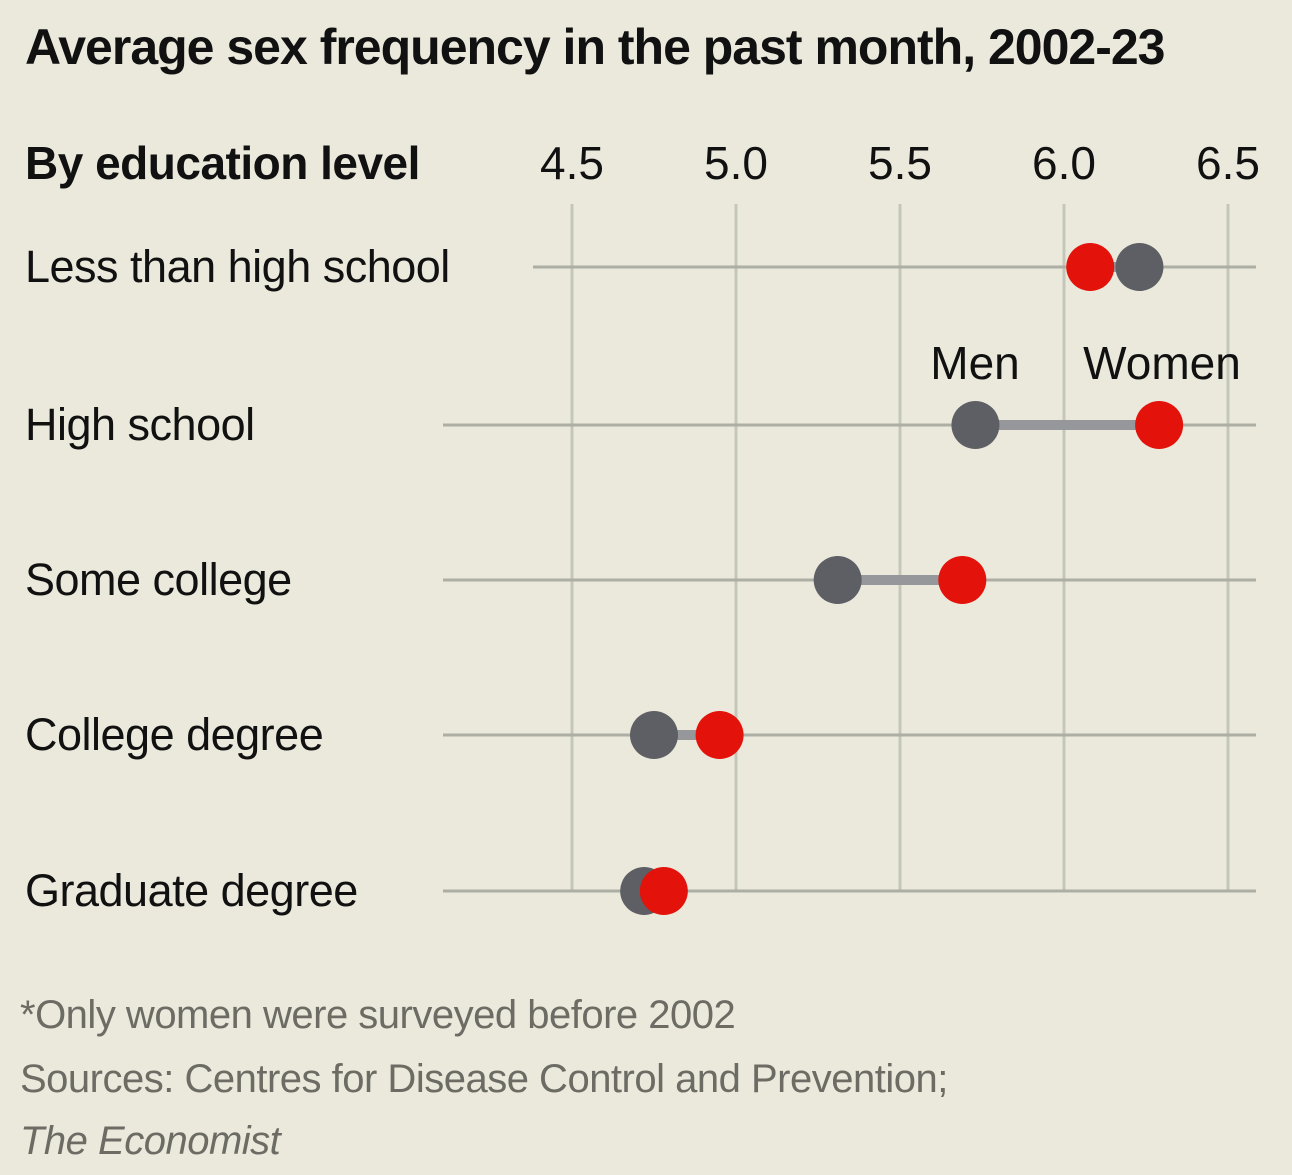 The height and width of the screenshot is (1175, 1292). What do you see at coordinates (191, 890) in the screenshot?
I see `category-label-graduate-degree: Graduate degree` at bounding box center [191, 890].